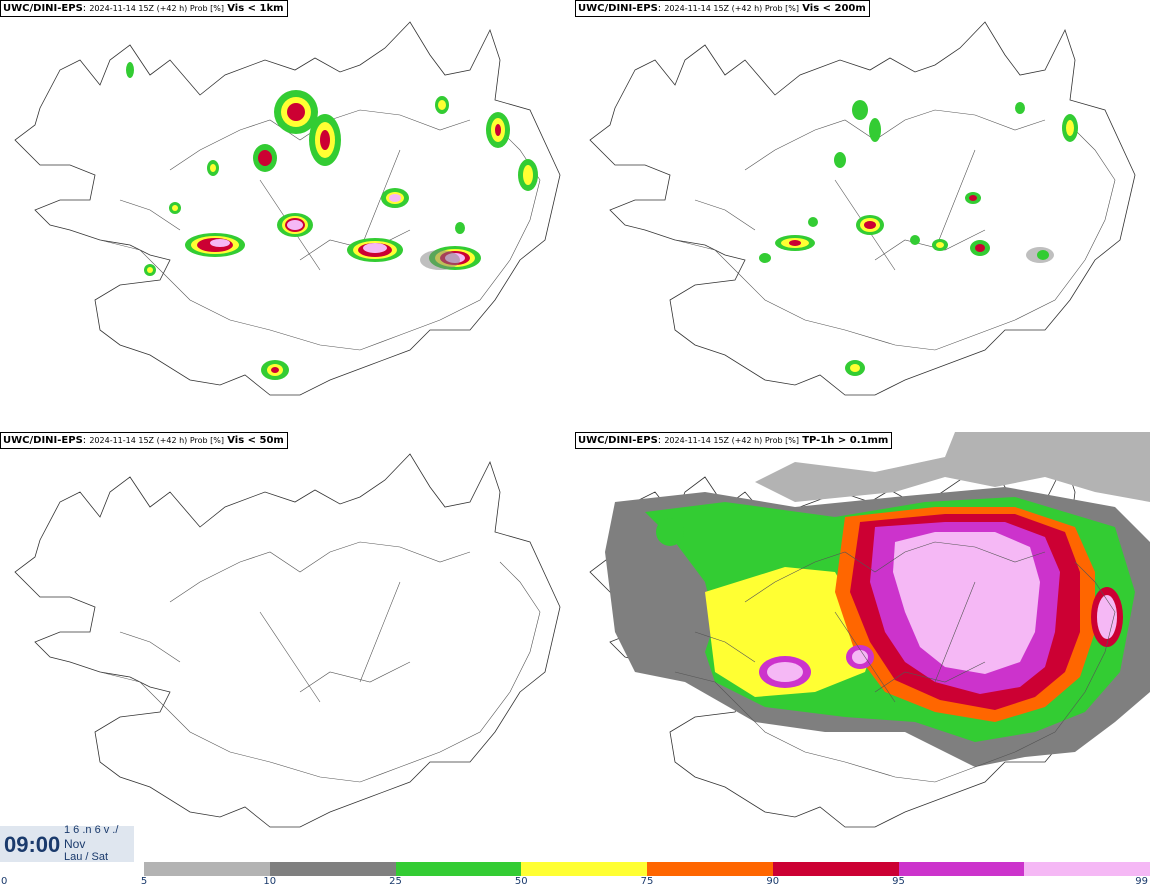 The image size is (1150, 891). What do you see at coordinates (86, 856) in the screenshot?
I see `valid-weekday: Lau / Sat` at bounding box center [86, 856].